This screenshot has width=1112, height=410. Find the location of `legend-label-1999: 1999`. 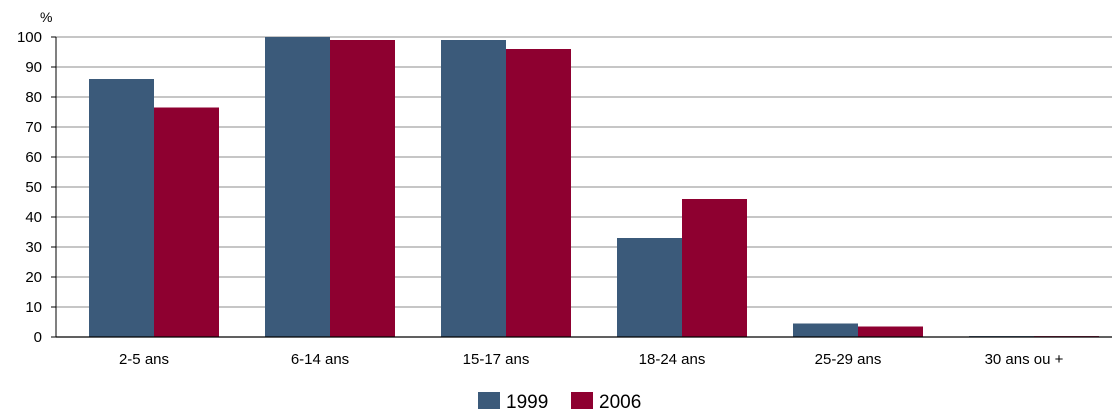

legend-label-1999: 1999 is located at coordinates (527, 401).